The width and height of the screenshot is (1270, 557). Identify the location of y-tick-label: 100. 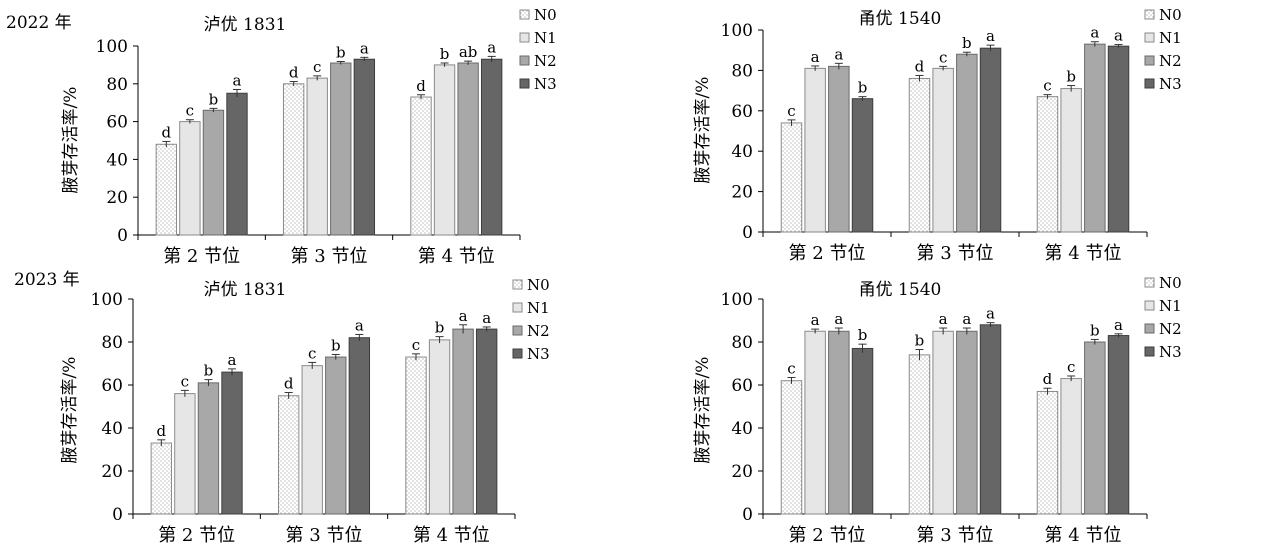
(737, 31).